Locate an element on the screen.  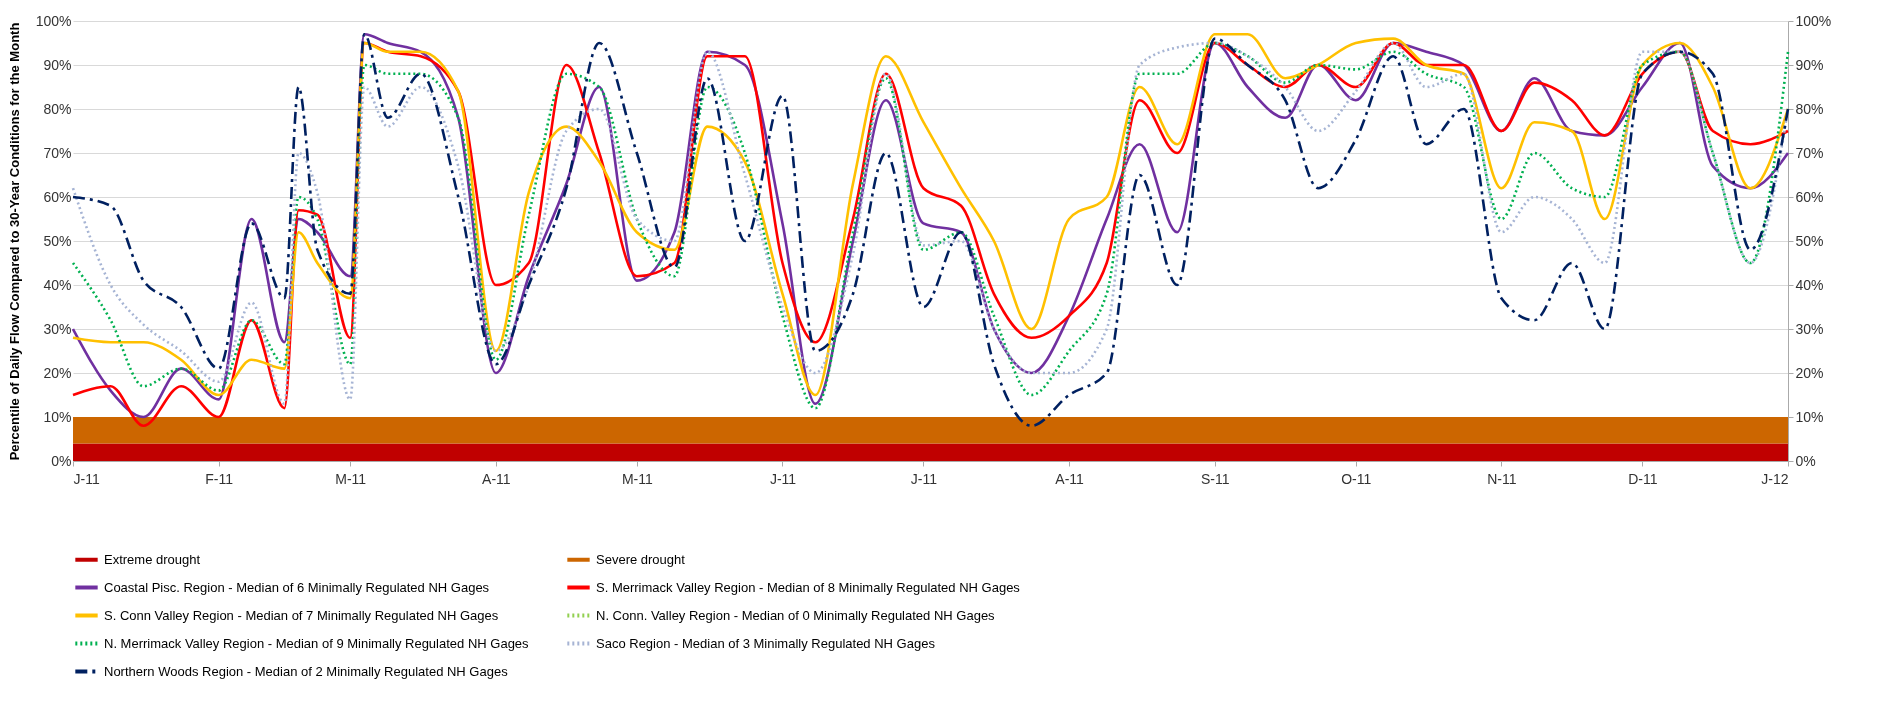
y2-tick-label: 0% is located at coordinates (1805, 460).